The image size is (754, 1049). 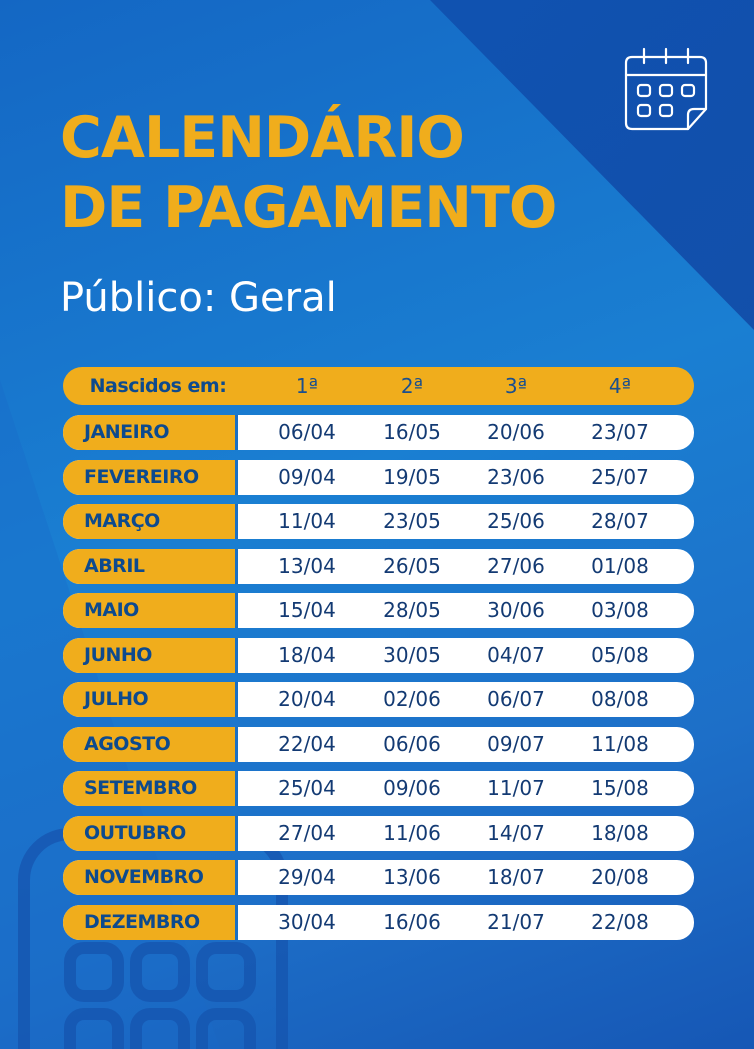 I want to click on payment-date-2: 30/05, so click(x=412, y=654).